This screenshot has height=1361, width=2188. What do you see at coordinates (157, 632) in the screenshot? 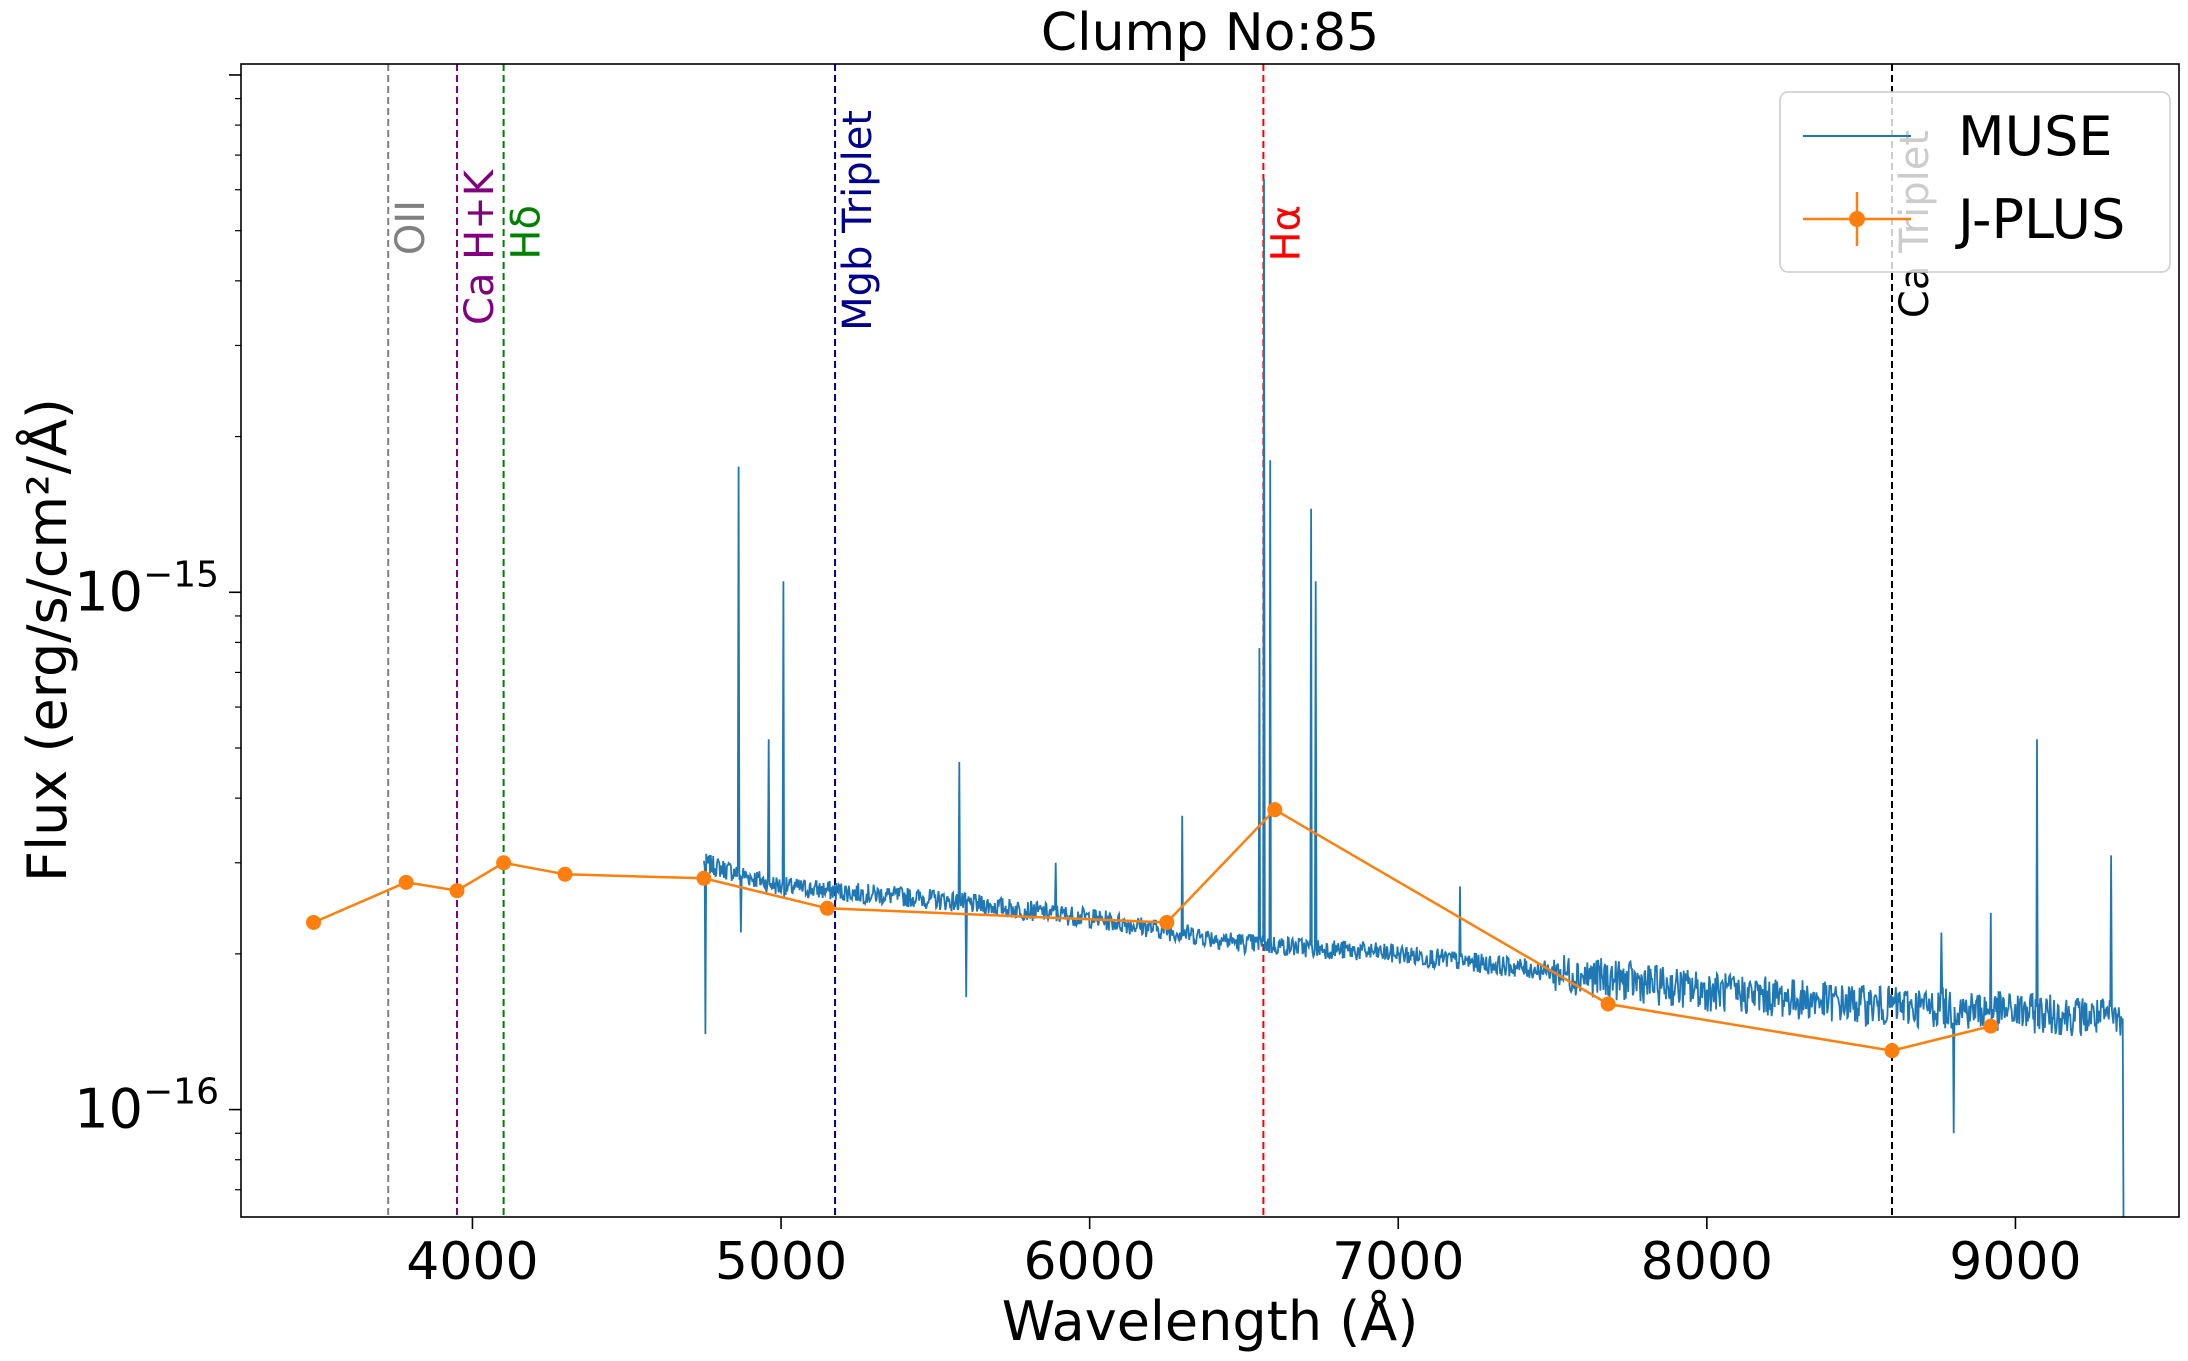
I see `y-axis: 10−15 10−16` at bounding box center [157, 632].